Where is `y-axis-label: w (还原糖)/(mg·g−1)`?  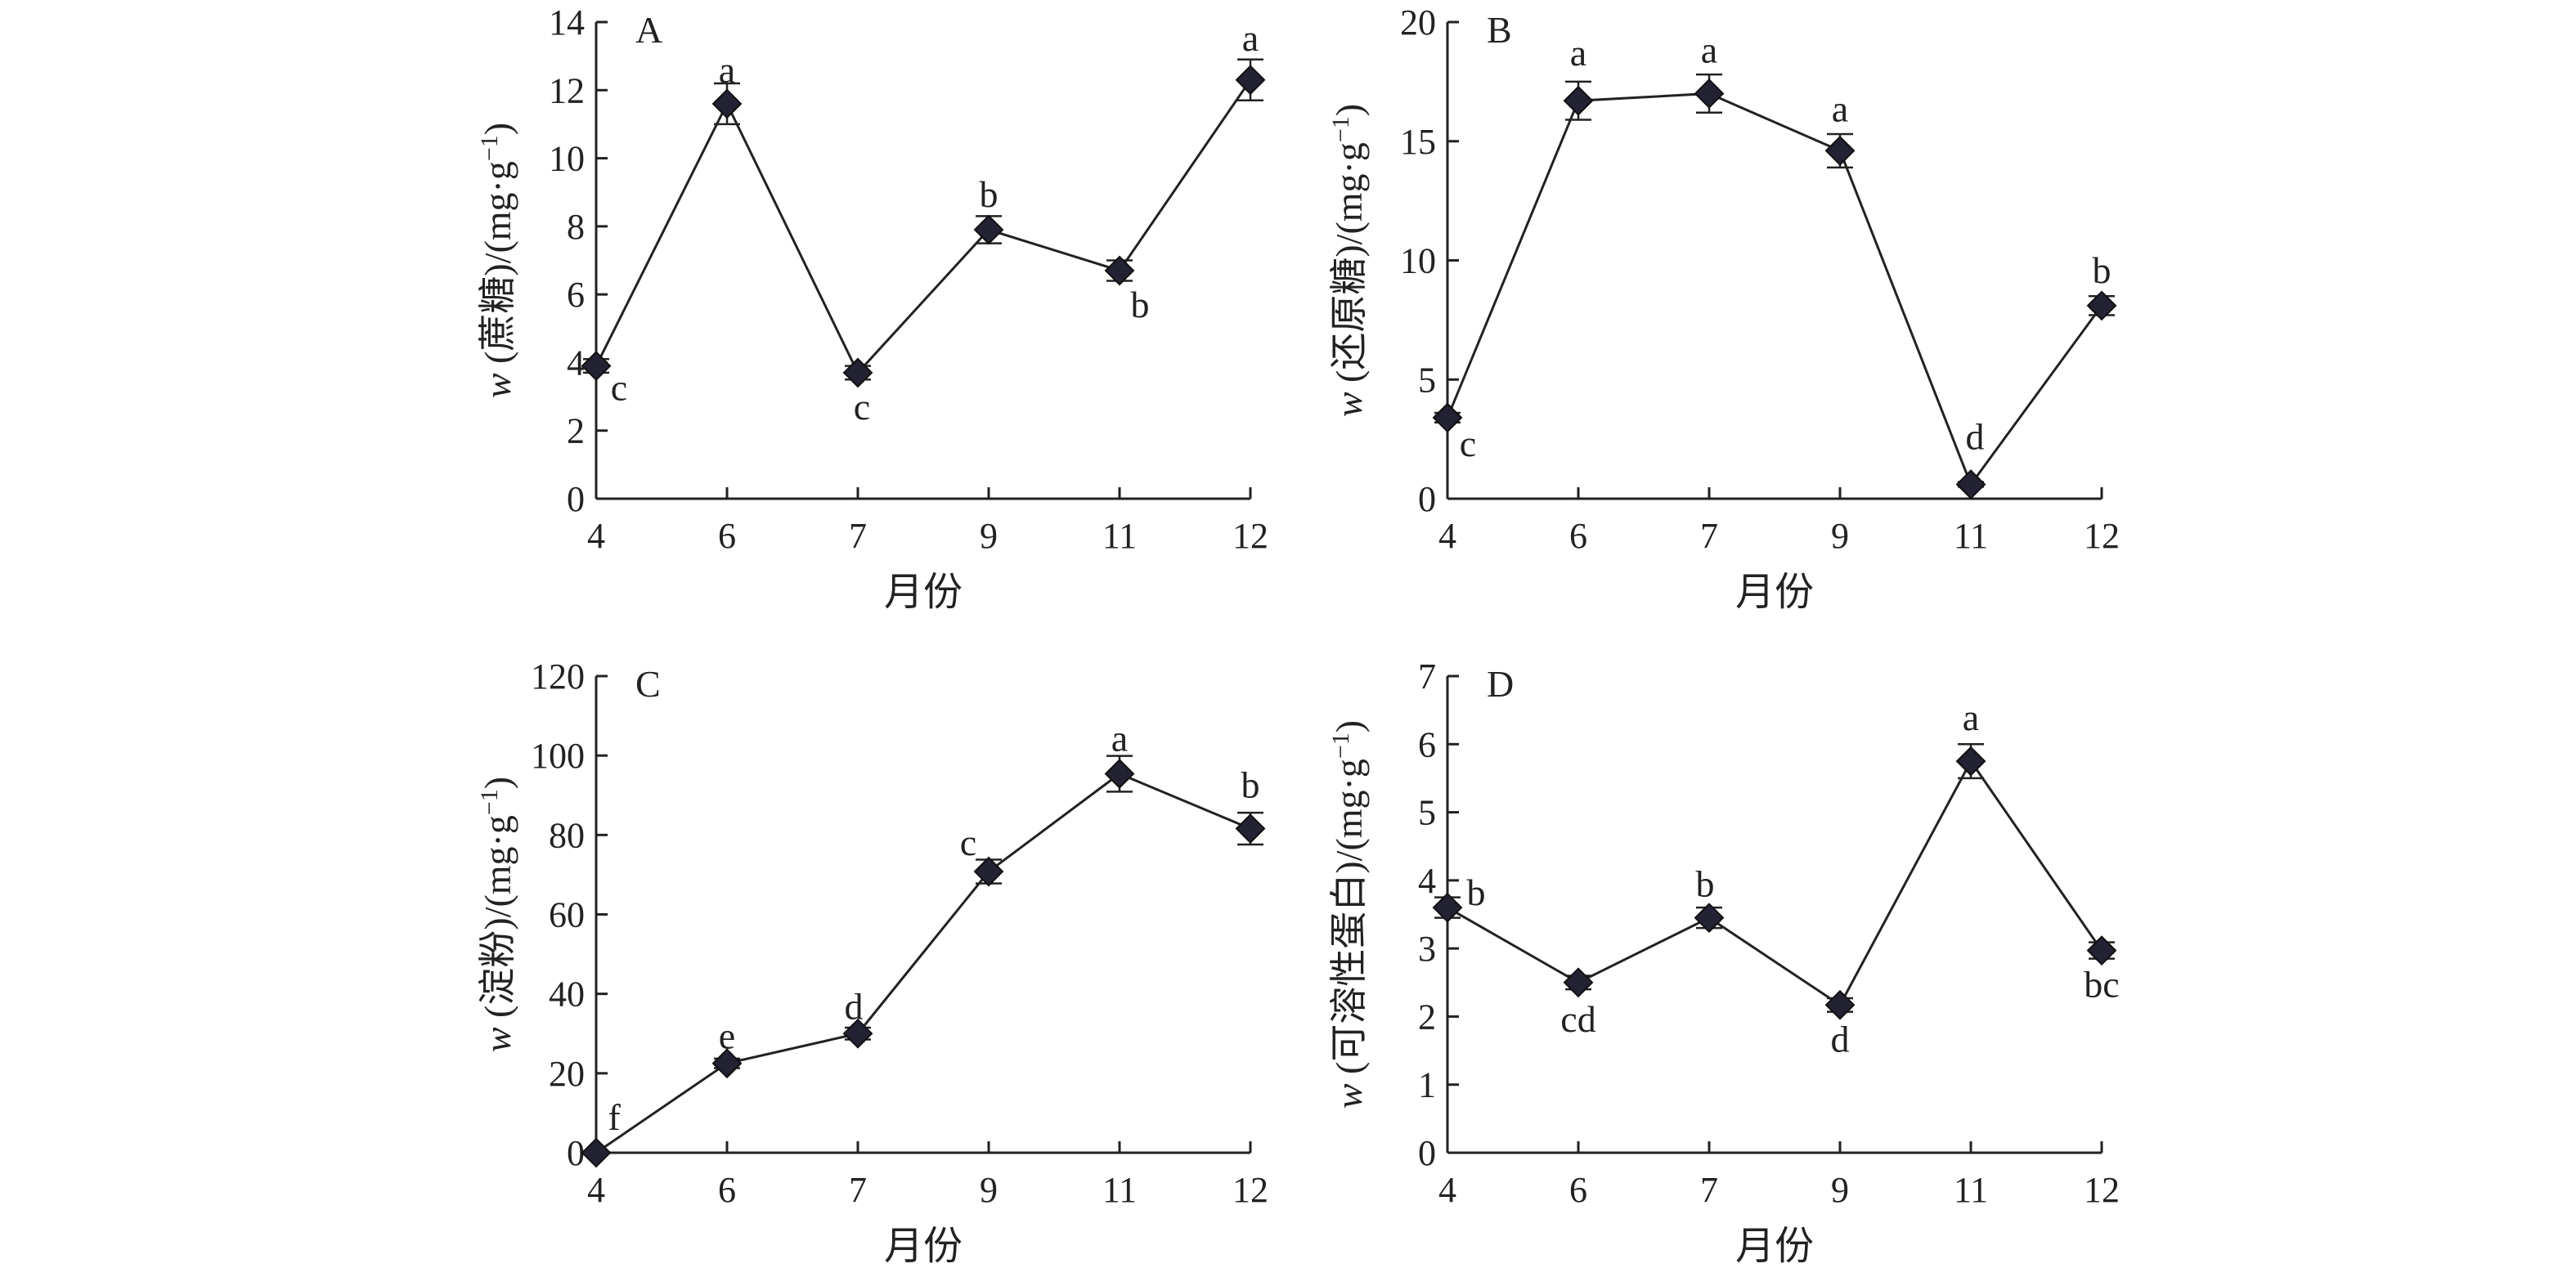
y-axis-label: w (还原糖)/(mg·g−1) is located at coordinates (1349, 260).